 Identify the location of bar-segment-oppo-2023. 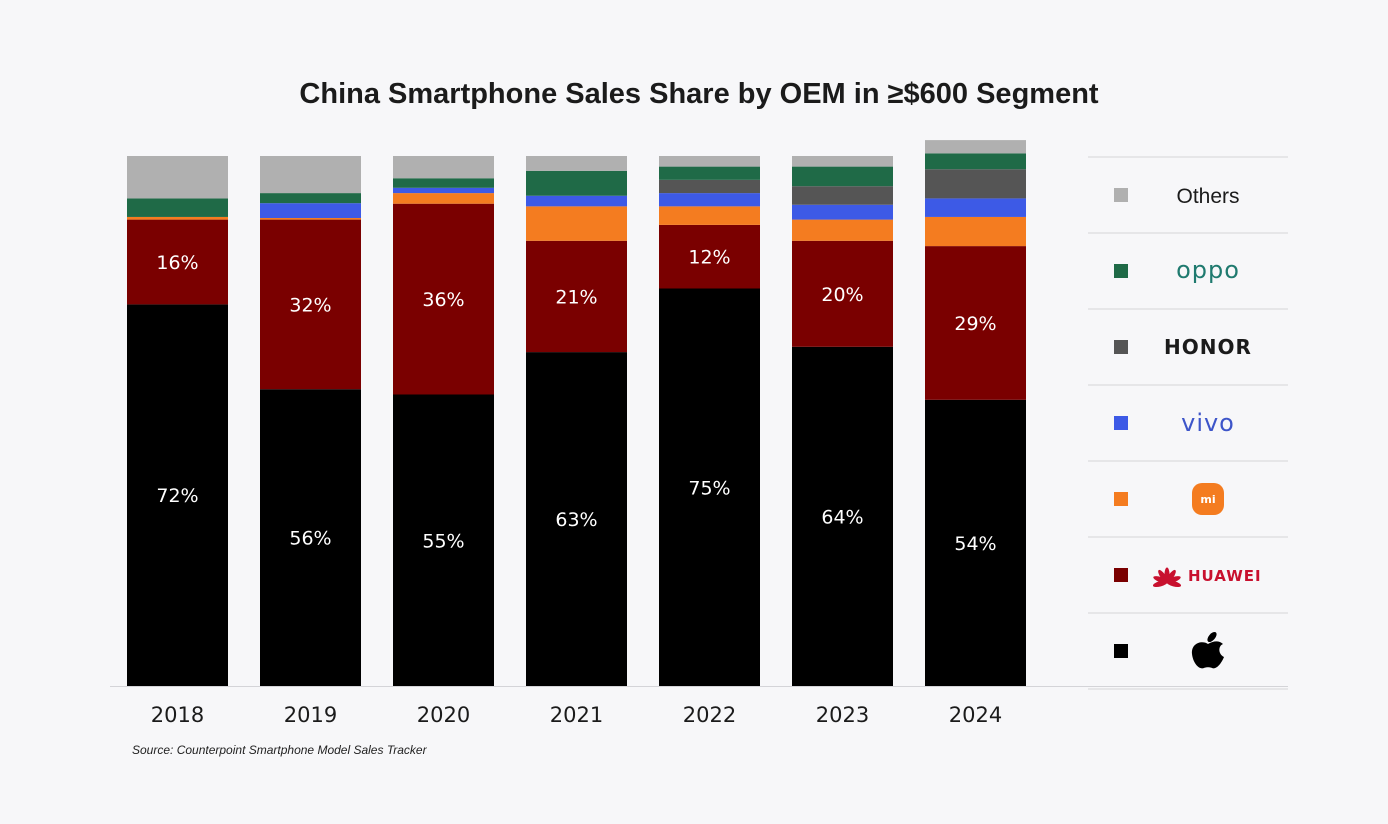
(842, 176).